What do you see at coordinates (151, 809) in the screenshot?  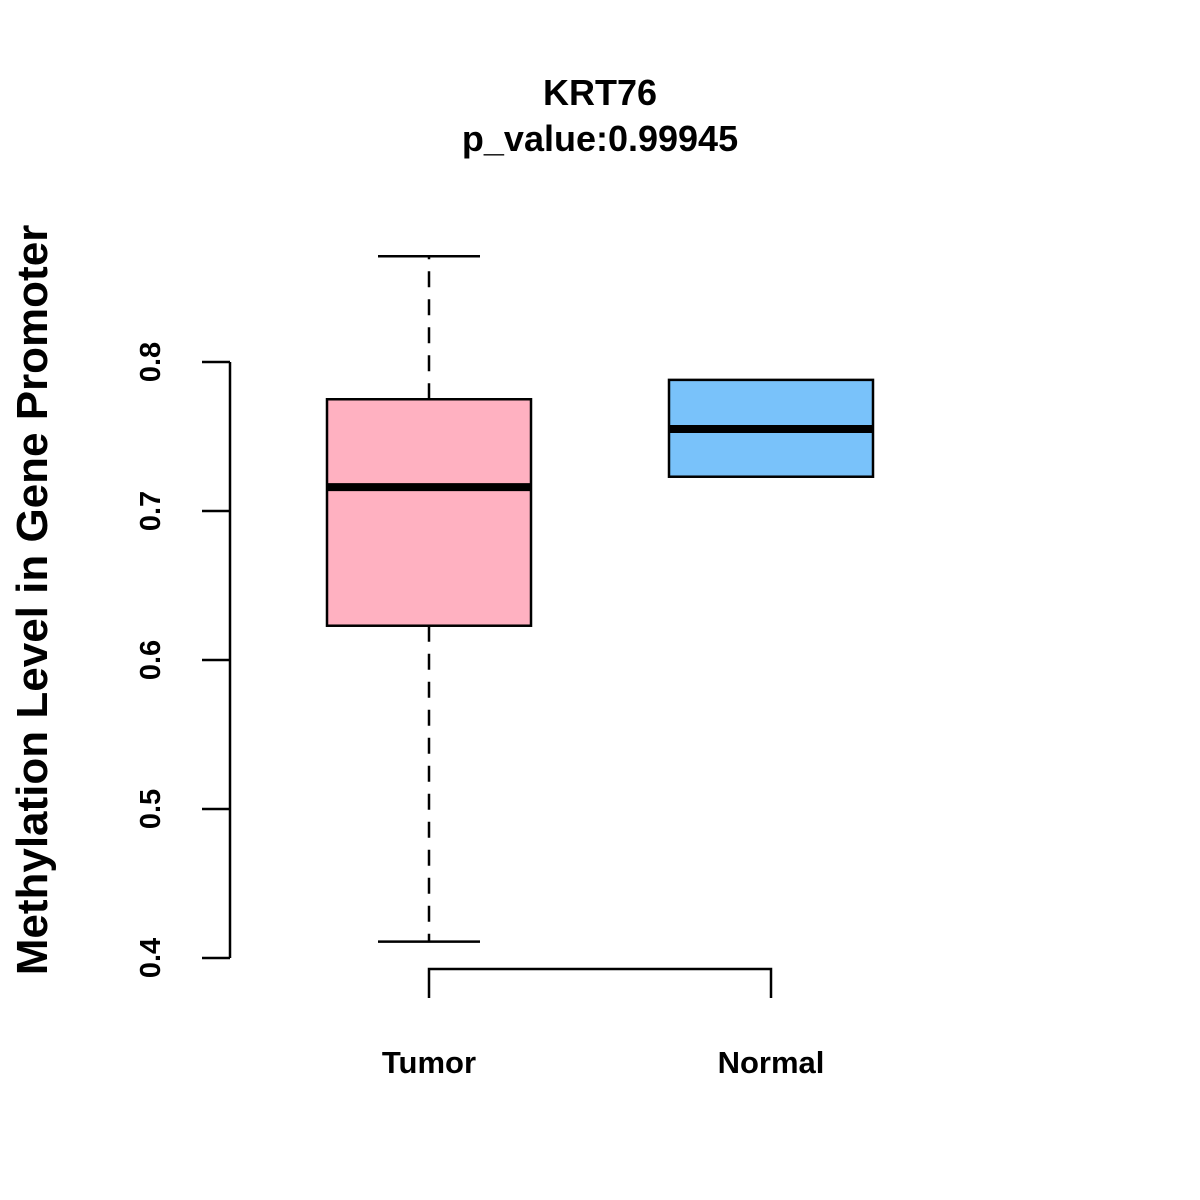 I see `y-tick-label: 0.5` at bounding box center [151, 809].